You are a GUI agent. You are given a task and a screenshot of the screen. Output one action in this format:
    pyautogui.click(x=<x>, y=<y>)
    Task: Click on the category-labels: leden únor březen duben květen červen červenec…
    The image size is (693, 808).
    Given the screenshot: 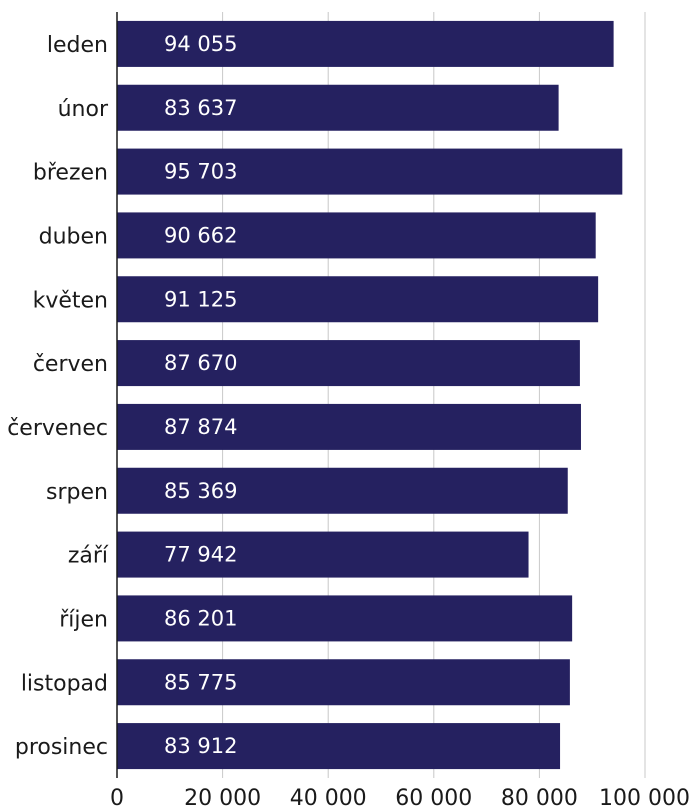 What is the action you would take?
    pyautogui.click(x=58, y=396)
    